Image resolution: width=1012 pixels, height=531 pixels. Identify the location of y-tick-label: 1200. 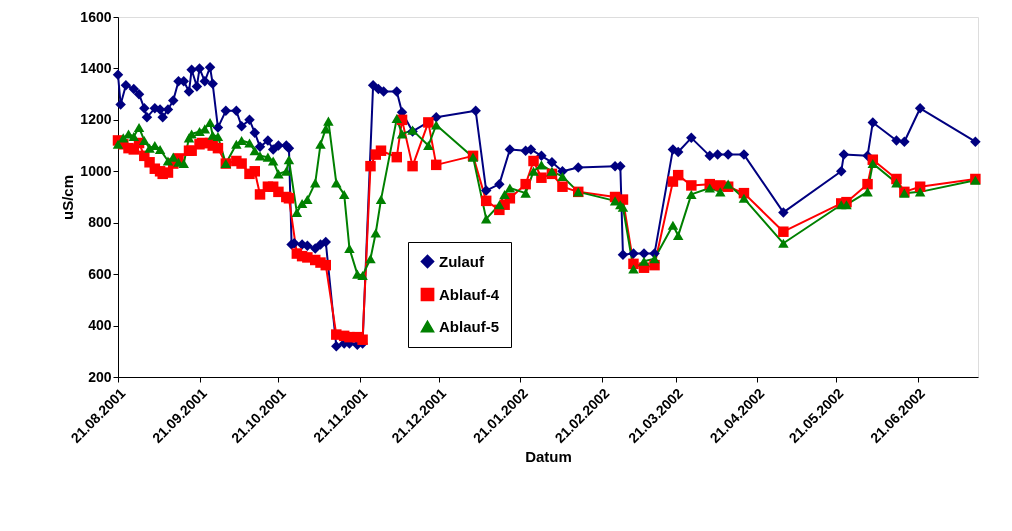
(96, 119).